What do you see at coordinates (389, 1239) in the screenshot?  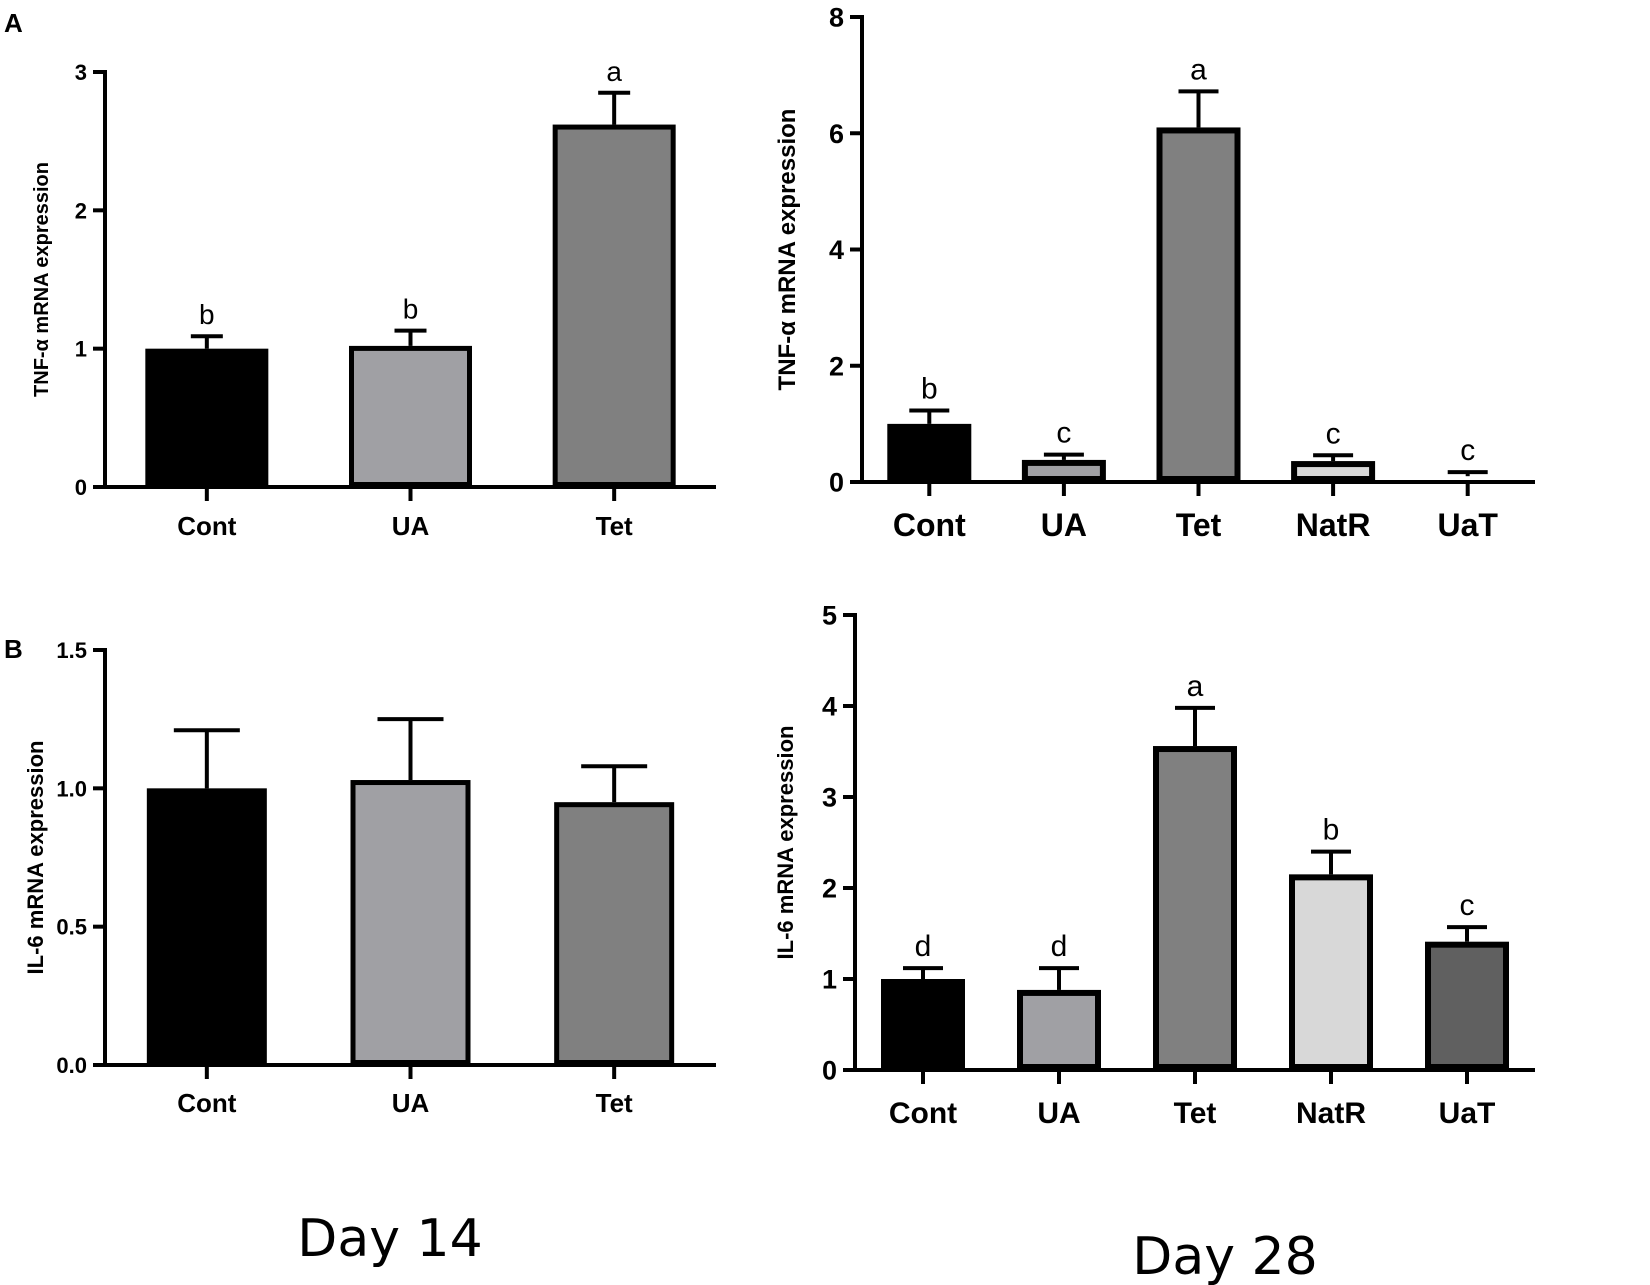 I see `day-14-label: Day 14` at bounding box center [389, 1239].